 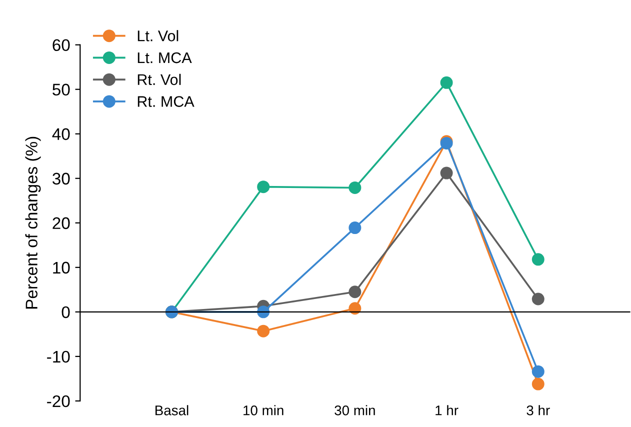 What do you see at coordinates (61, 268) in the screenshot?
I see `y-tick-label: 10` at bounding box center [61, 268].